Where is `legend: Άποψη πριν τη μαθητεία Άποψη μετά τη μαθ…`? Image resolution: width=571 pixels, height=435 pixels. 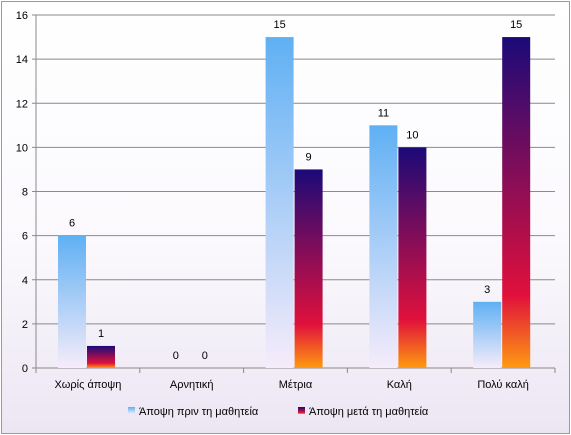 legend: Άποψη πριν τη μαθητεία Άποψη μετά τη μαθ… is located at coordinates (278, 412).